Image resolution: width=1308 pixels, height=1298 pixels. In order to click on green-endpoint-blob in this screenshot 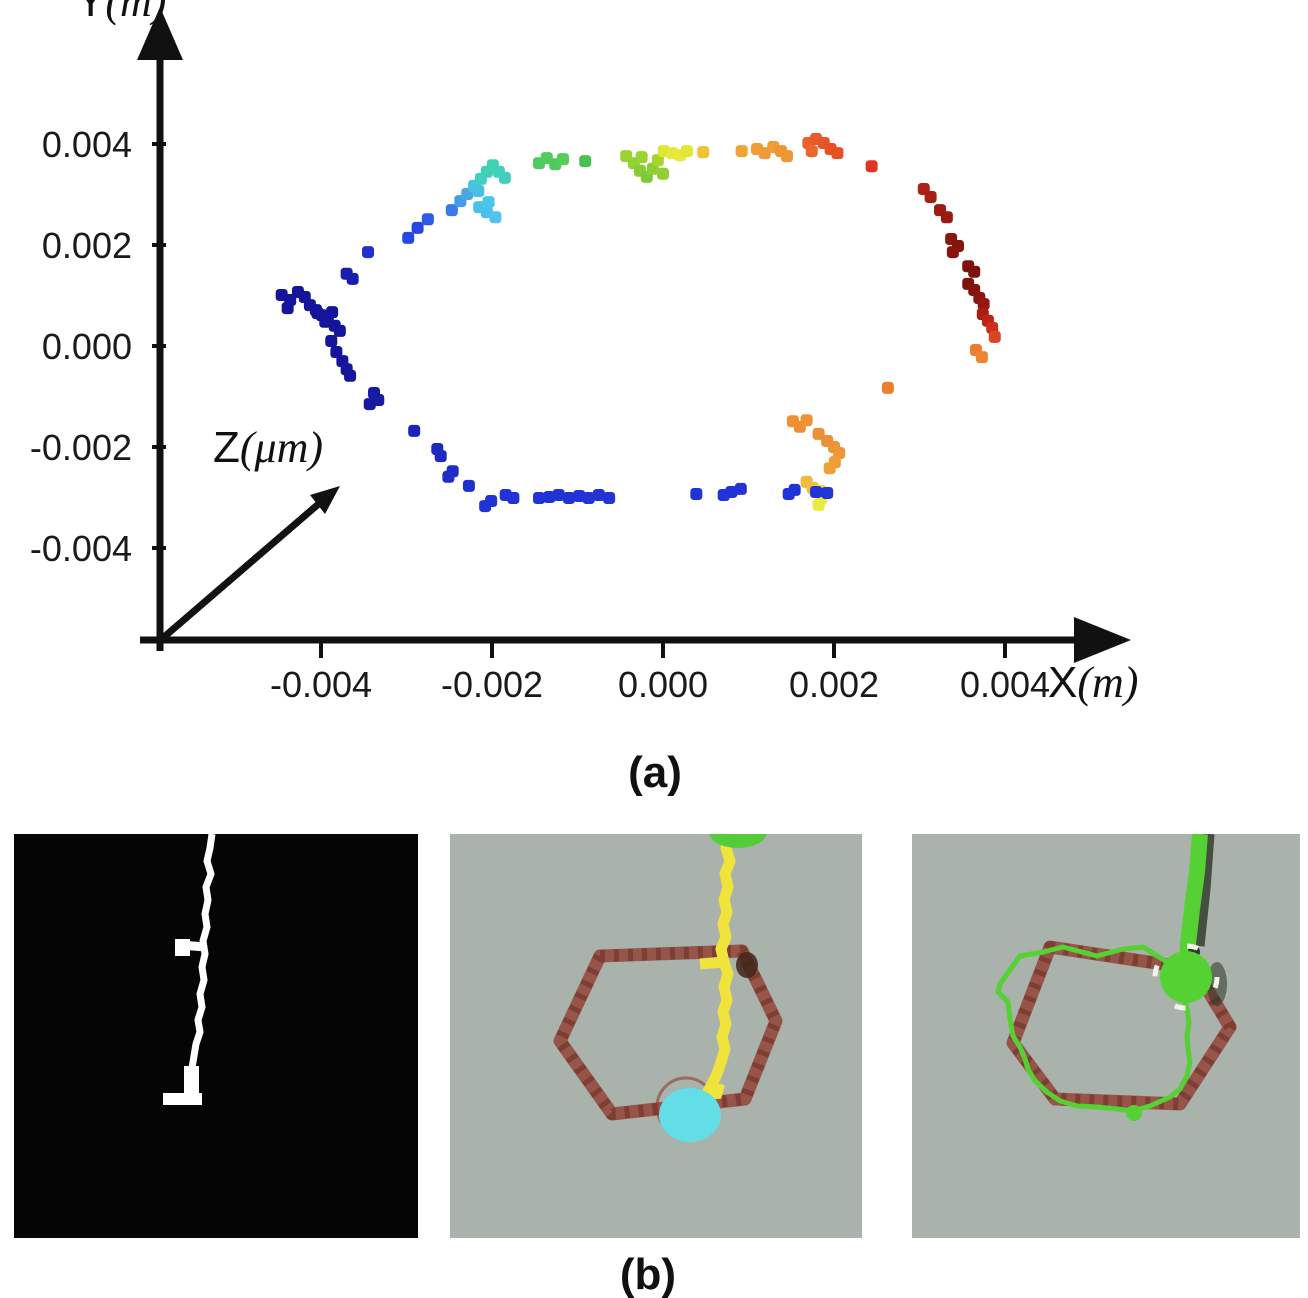, I will do `click(1186, 977)`.